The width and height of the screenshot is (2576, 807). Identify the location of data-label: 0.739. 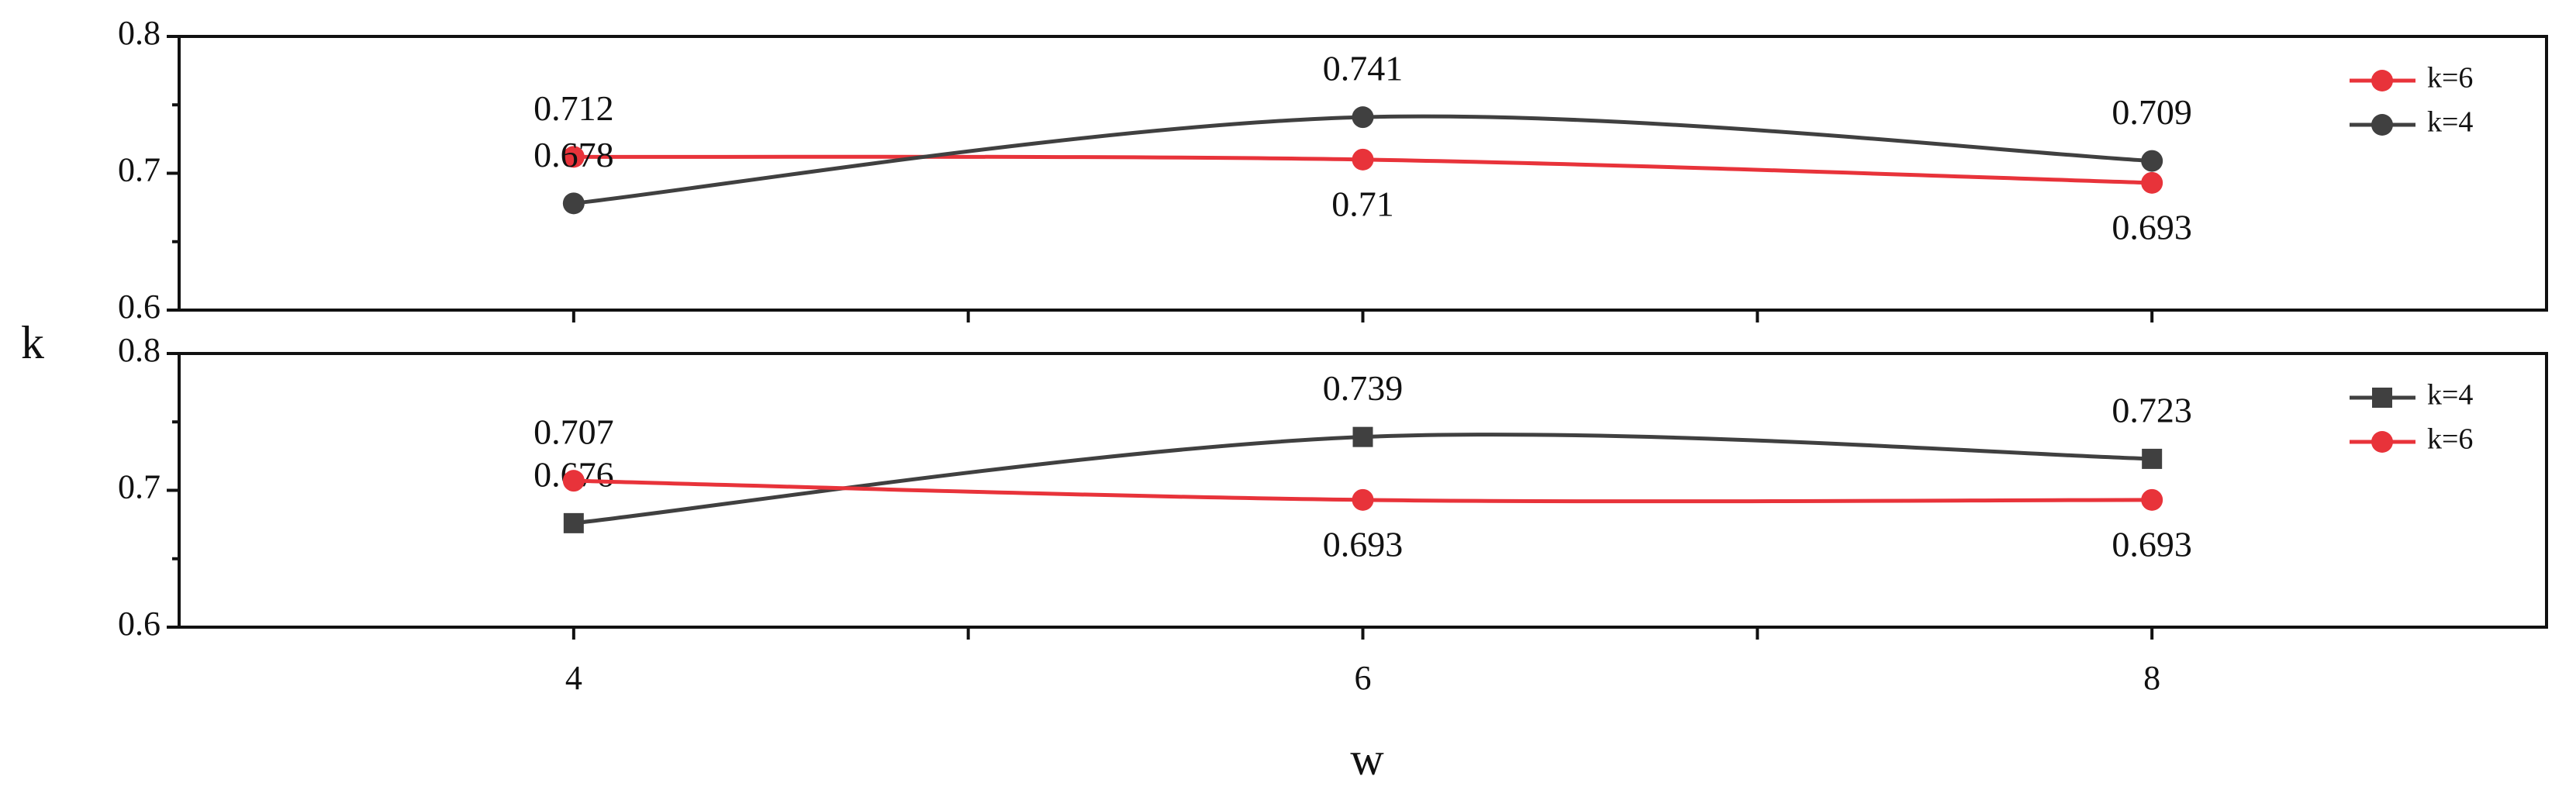
(1364, 388).